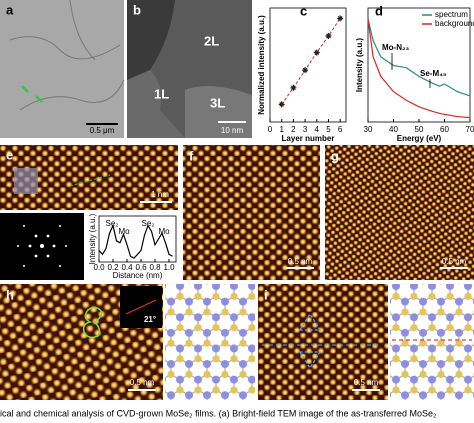 The image size is (474, 423). What do you see at coordinates (9, 154) in the screenshot?
I see `panel-label: e` at bounding box center [9, 154].